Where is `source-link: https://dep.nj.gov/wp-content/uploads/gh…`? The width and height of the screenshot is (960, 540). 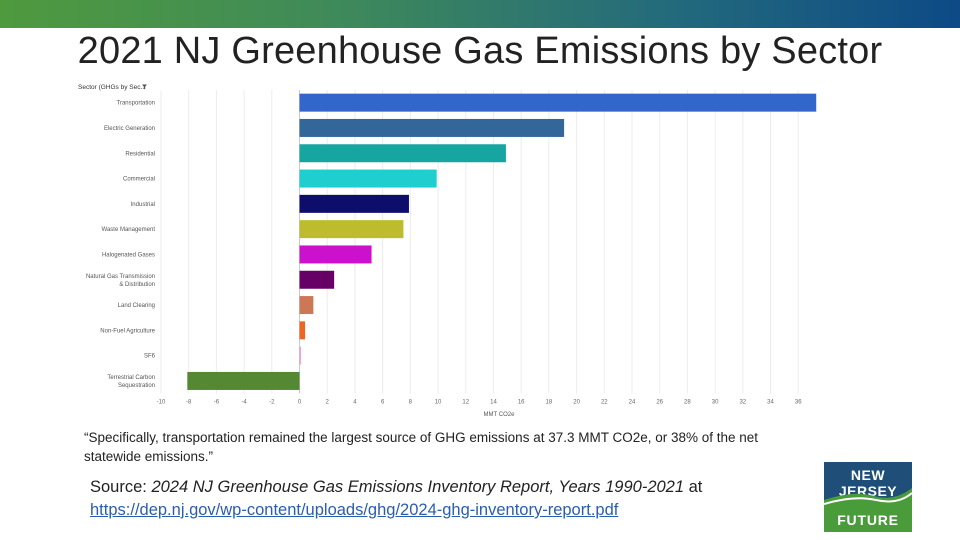
source-link: https://dep.nj.gov/wp-content/uploads/gh… is located at coordinates (354, 510).